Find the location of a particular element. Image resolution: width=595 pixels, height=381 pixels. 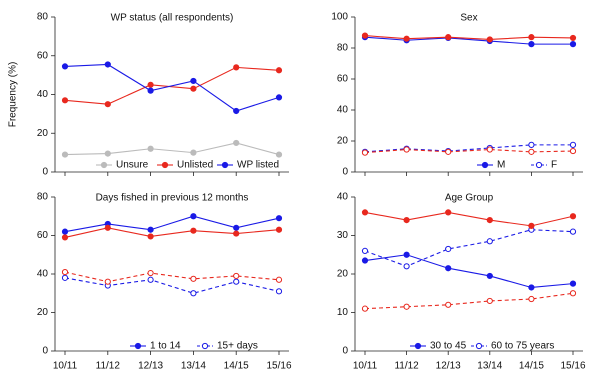

y-tick-label: 100 is located at coordinates (339, 17).